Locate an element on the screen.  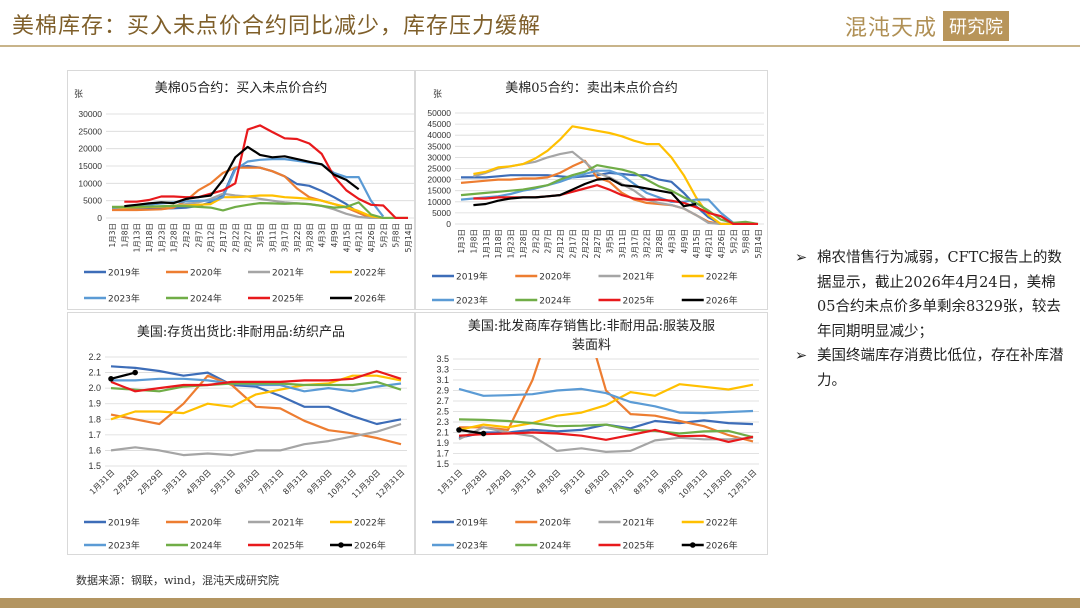
y-tick-label: 1.8 is located at coordinates (94, 419).